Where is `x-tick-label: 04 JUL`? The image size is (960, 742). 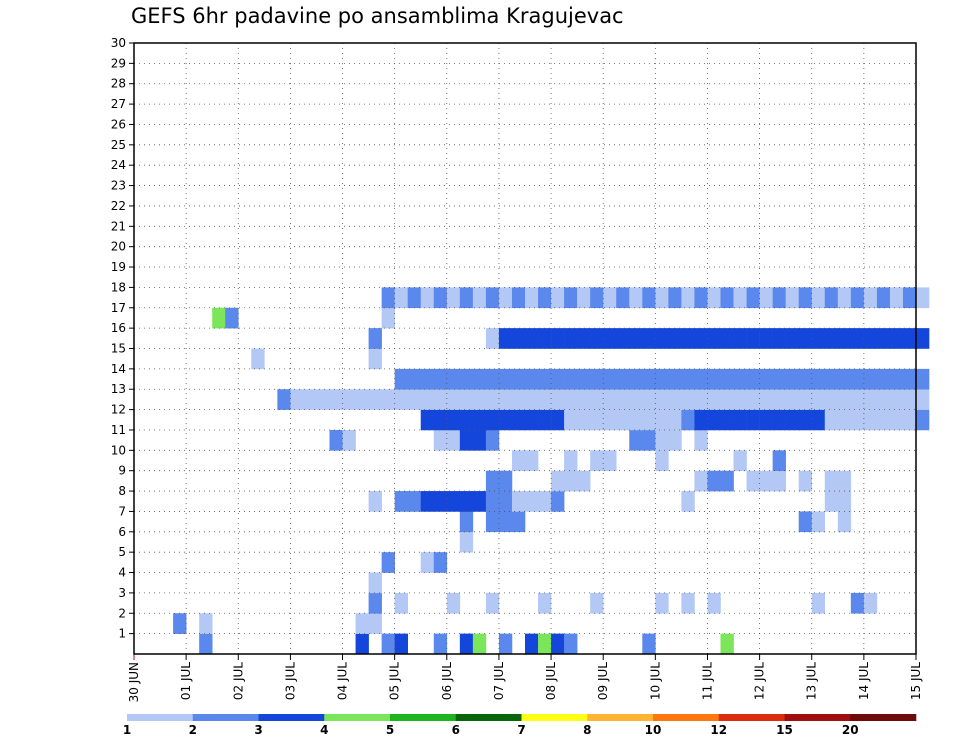 x-tick-label: 04 JUL is located at coordinates (343, 681).